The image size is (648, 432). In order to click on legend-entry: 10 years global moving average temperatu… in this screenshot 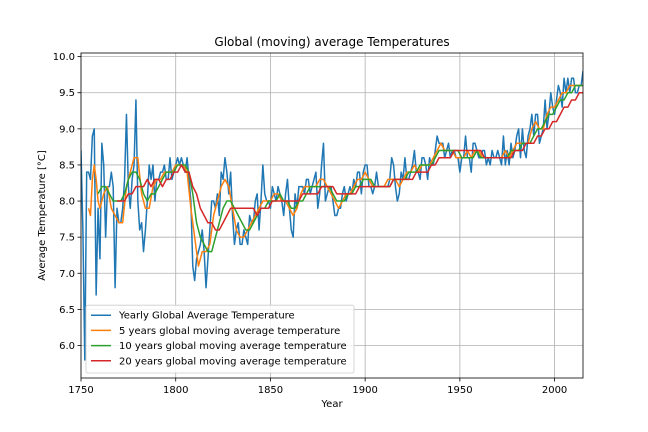, I will do `click(233, 346)`.